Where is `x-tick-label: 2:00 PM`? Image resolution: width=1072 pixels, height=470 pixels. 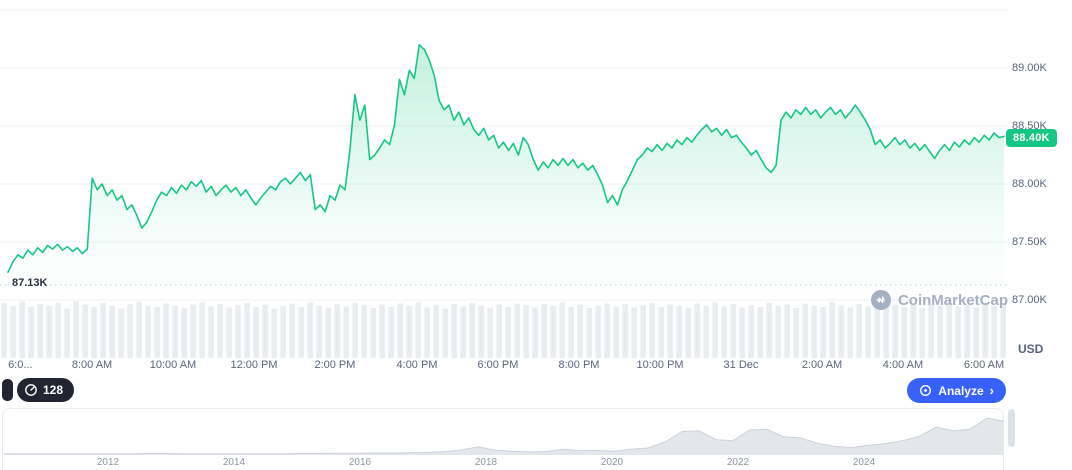
x-tick-label: 2:00 PM is located at coordinates (335, 365).